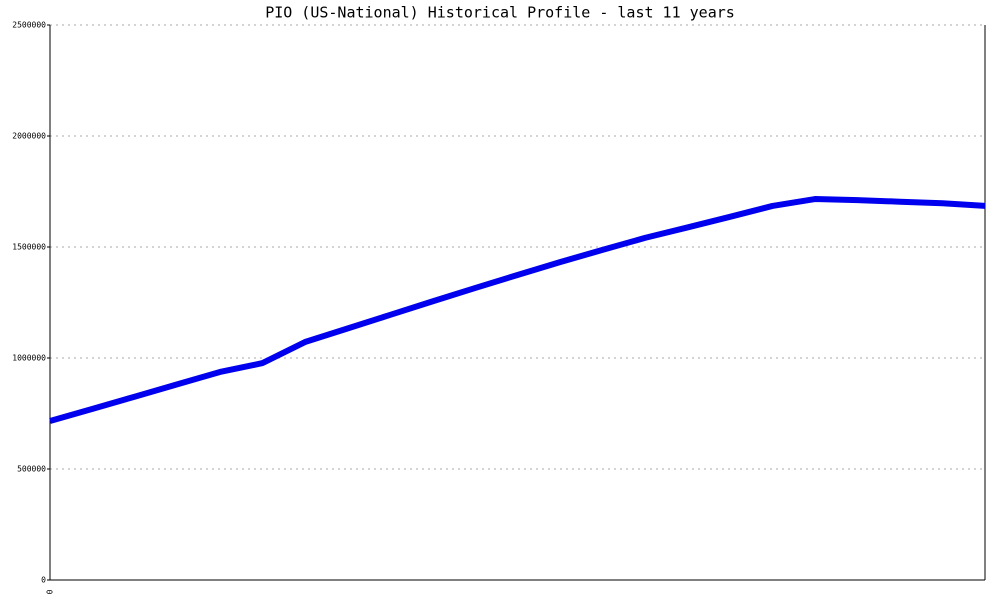  Describe the element at coordinates (29, 358) in the screenshot. I see `y-tick-label: 1000000` at that location.